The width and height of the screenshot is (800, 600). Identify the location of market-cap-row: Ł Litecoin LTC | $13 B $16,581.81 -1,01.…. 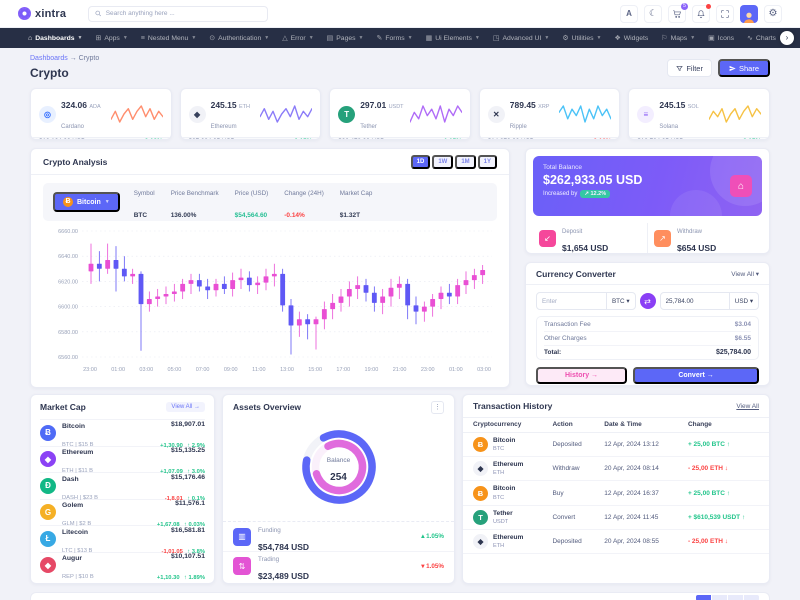
(122, 540).